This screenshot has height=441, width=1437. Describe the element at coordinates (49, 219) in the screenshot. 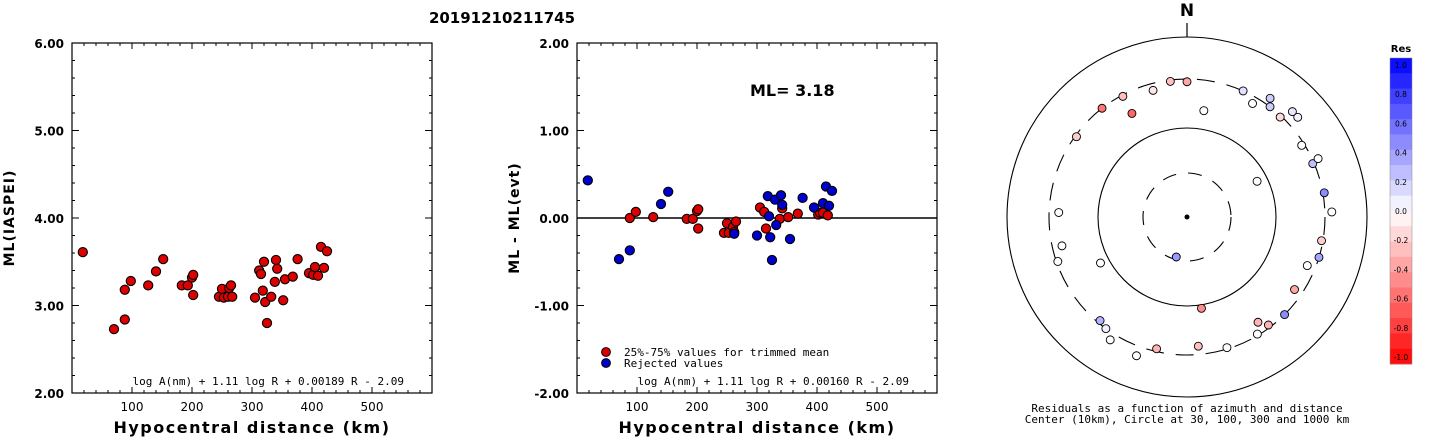

I see `p1-y-tick-label: 4.00` at that location.